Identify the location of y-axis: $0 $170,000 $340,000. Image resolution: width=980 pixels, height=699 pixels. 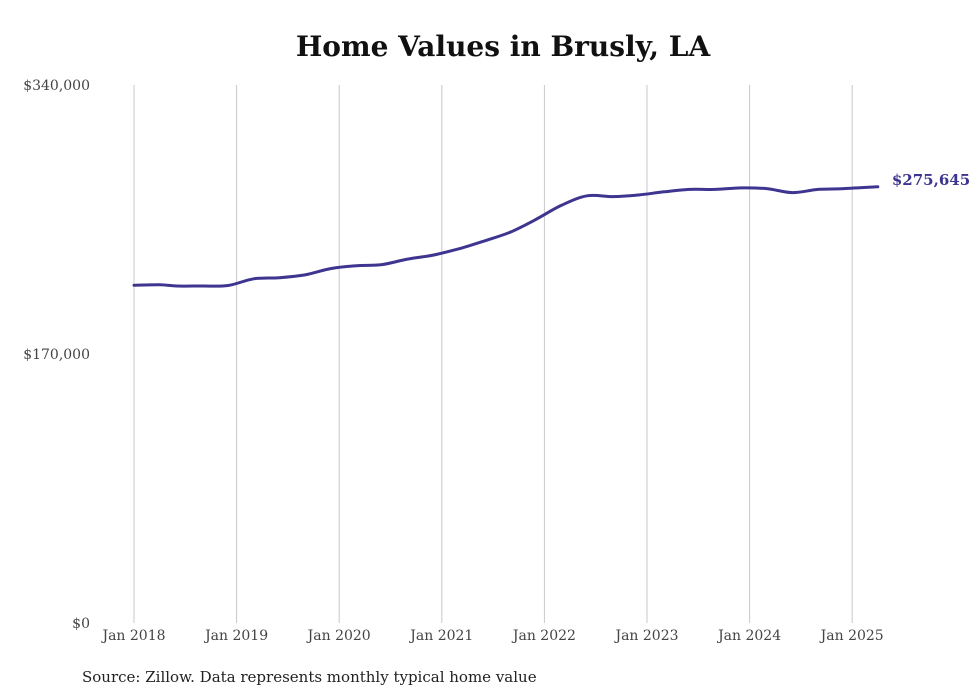
(56, 355).